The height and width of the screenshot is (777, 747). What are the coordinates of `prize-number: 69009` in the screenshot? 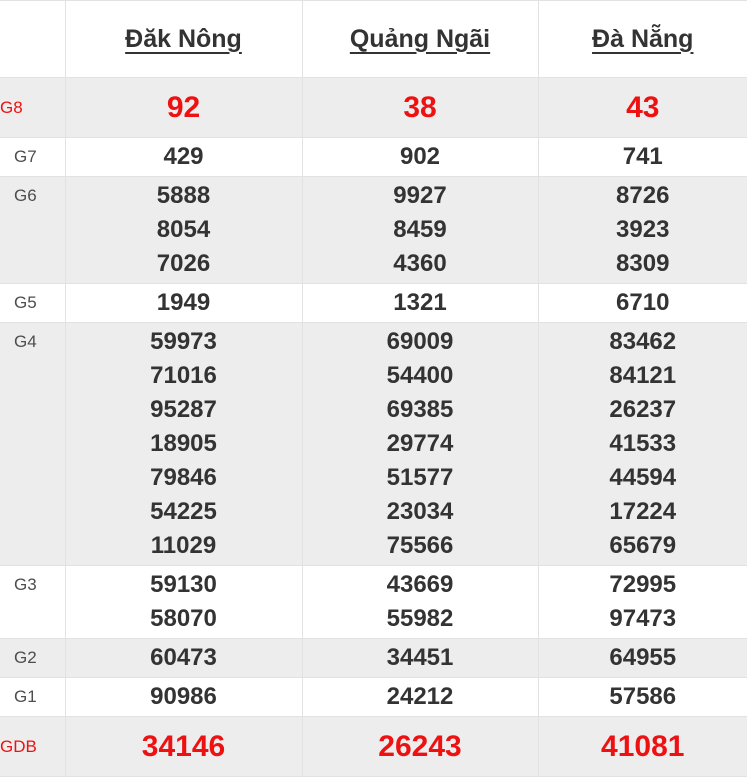 It's located at (420, 342).